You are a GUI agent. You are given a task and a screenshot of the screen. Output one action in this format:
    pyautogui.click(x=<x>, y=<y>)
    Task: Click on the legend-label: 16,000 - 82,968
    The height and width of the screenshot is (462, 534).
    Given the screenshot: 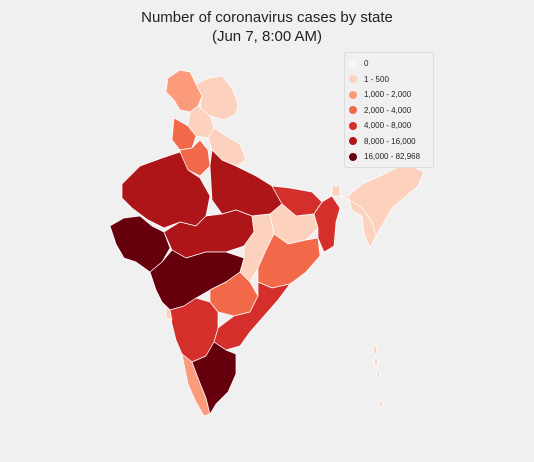 What is the action you would take?
    pyautogui.click(x=392, y=157)
    